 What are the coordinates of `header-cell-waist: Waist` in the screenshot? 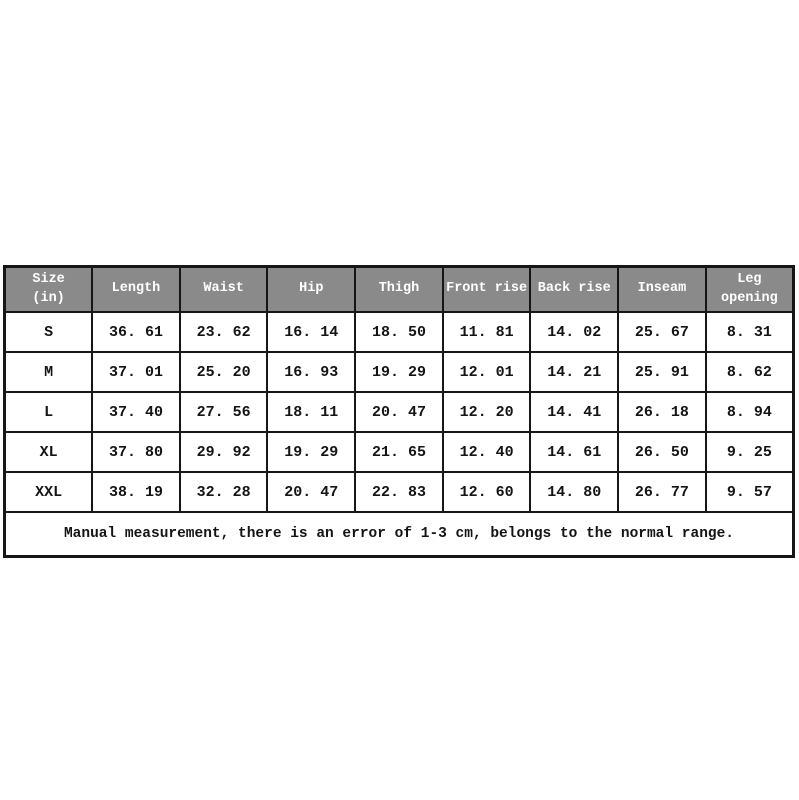 It's located at (223, 289).